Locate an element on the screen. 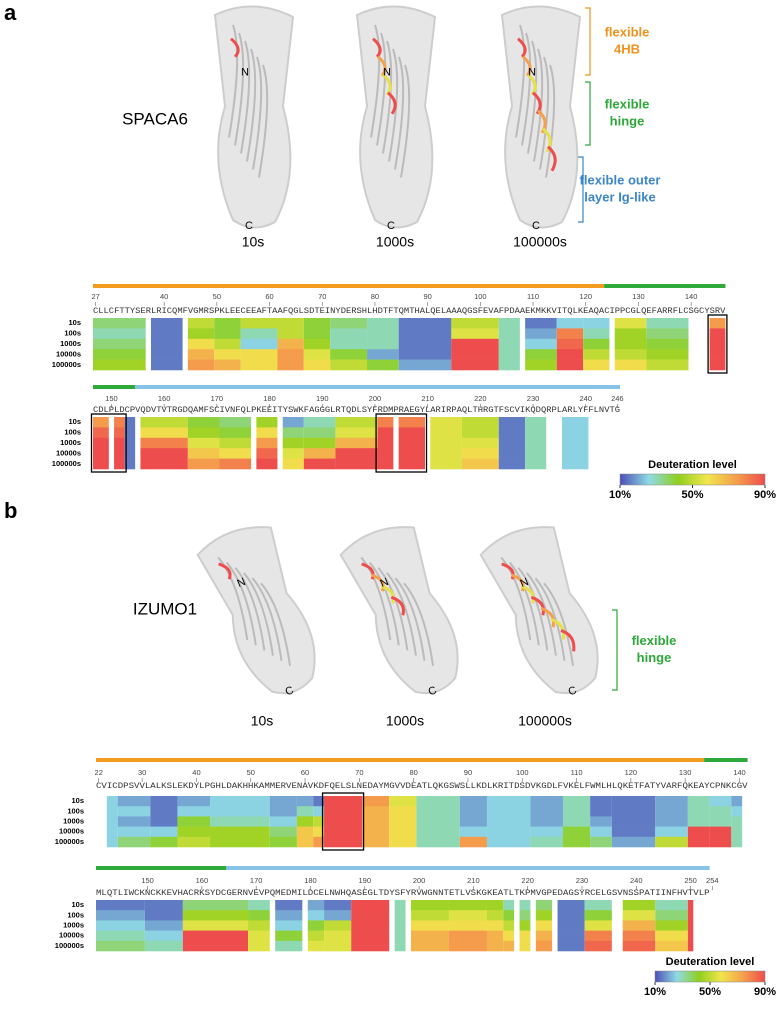 The image size is (781, 1018). residue-number: 60 is located at coordinates (305, 772).